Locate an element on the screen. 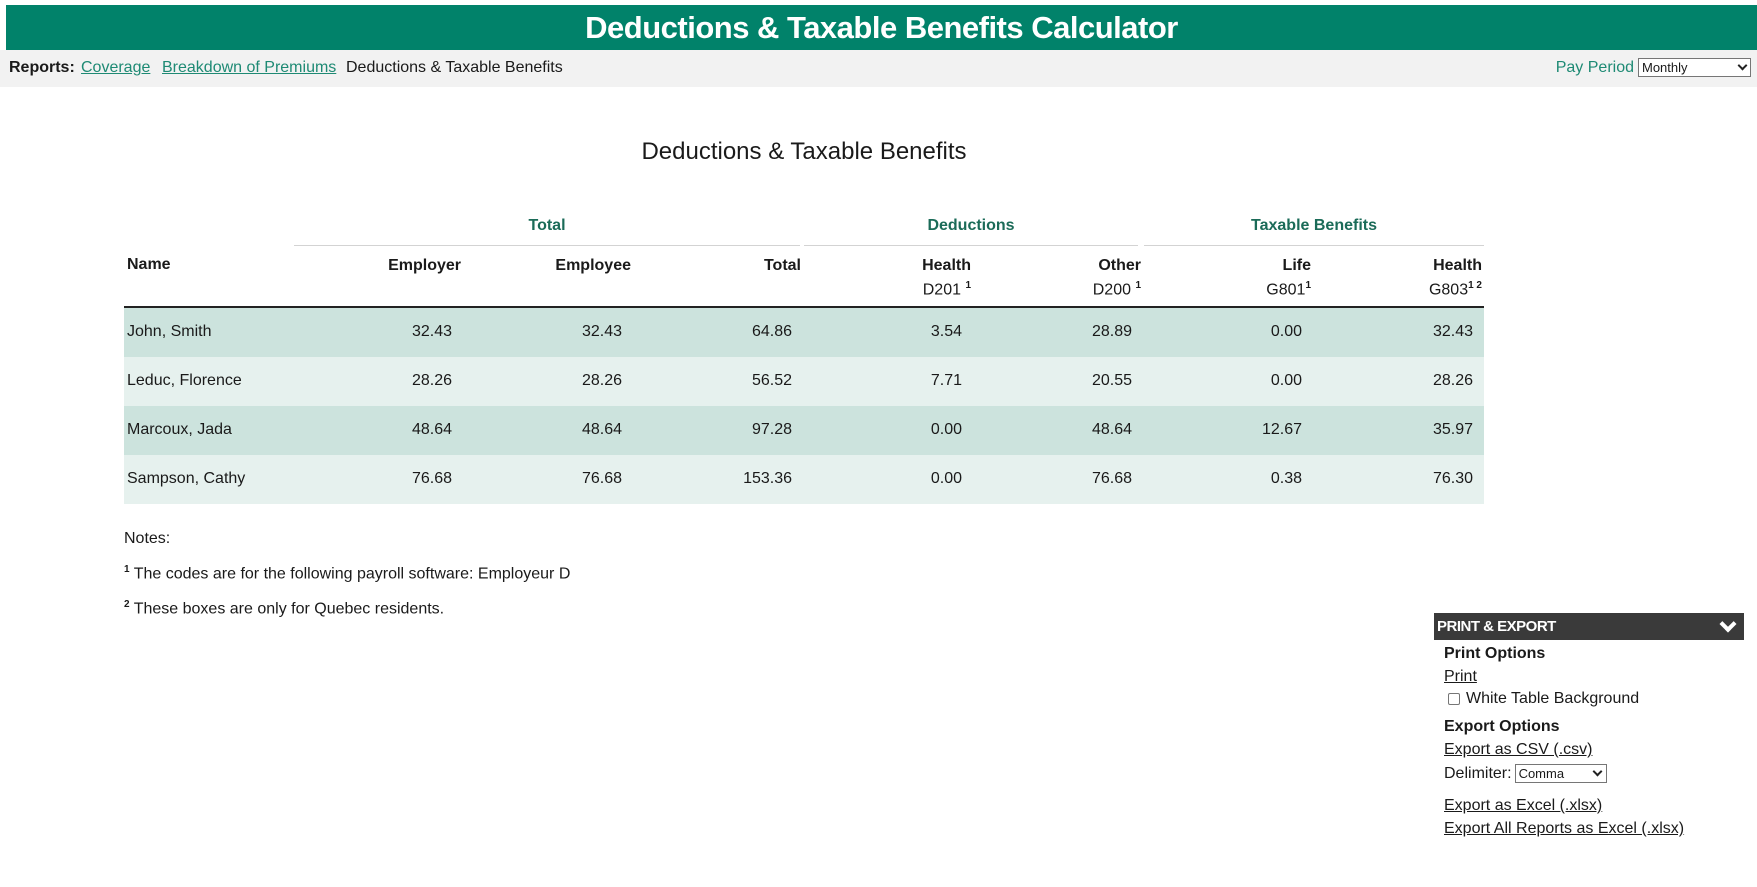 This screenshot has width=1757, height=887. cell-total: 56.52 is located at coordinates (771, 380).